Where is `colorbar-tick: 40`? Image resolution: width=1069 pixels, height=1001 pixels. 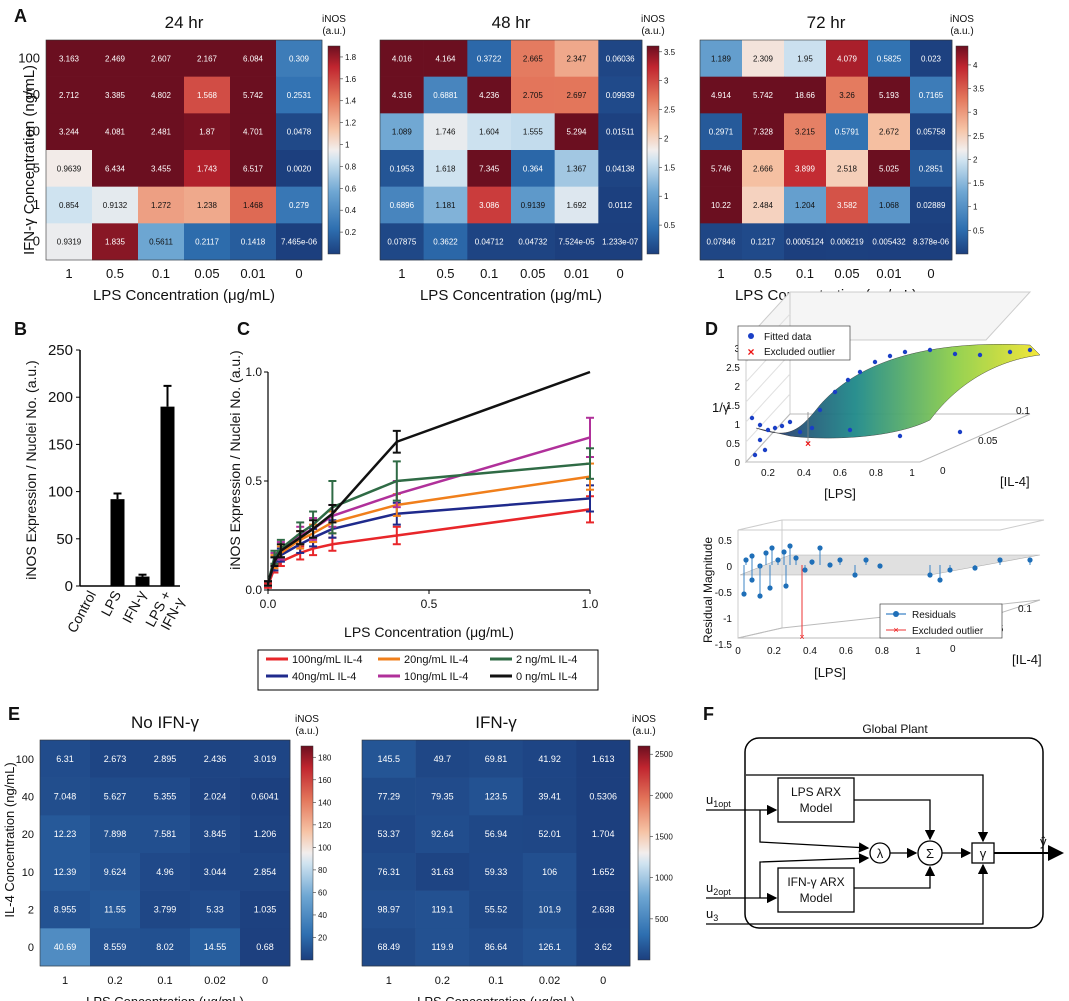
colorbar-tick: 40 is located at coordinates (322, 915).